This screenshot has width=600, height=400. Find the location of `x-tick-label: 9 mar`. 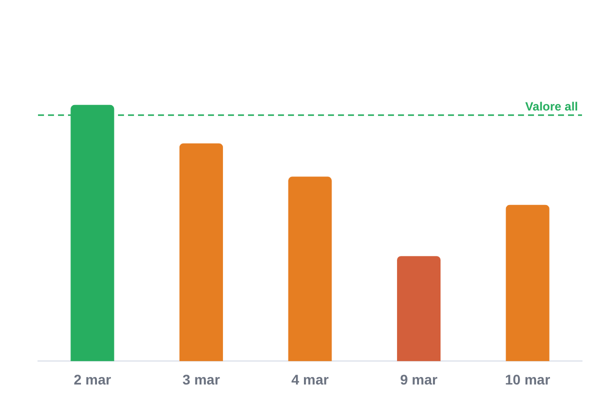

x-tick-label: 9 mar is located at coordinates (419, 379).